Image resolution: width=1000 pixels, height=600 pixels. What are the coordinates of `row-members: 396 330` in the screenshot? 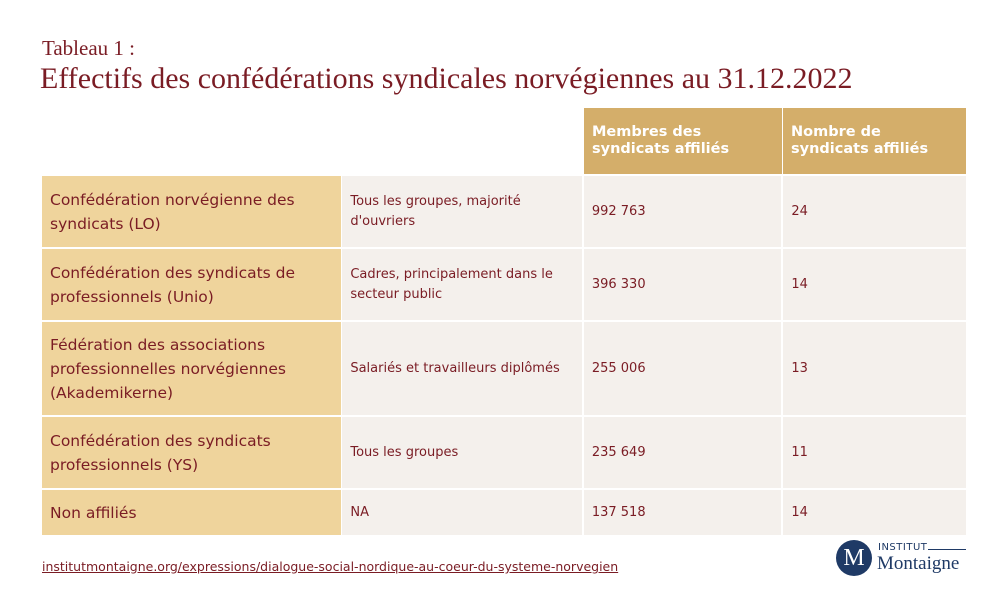 It's located at (682, 284).